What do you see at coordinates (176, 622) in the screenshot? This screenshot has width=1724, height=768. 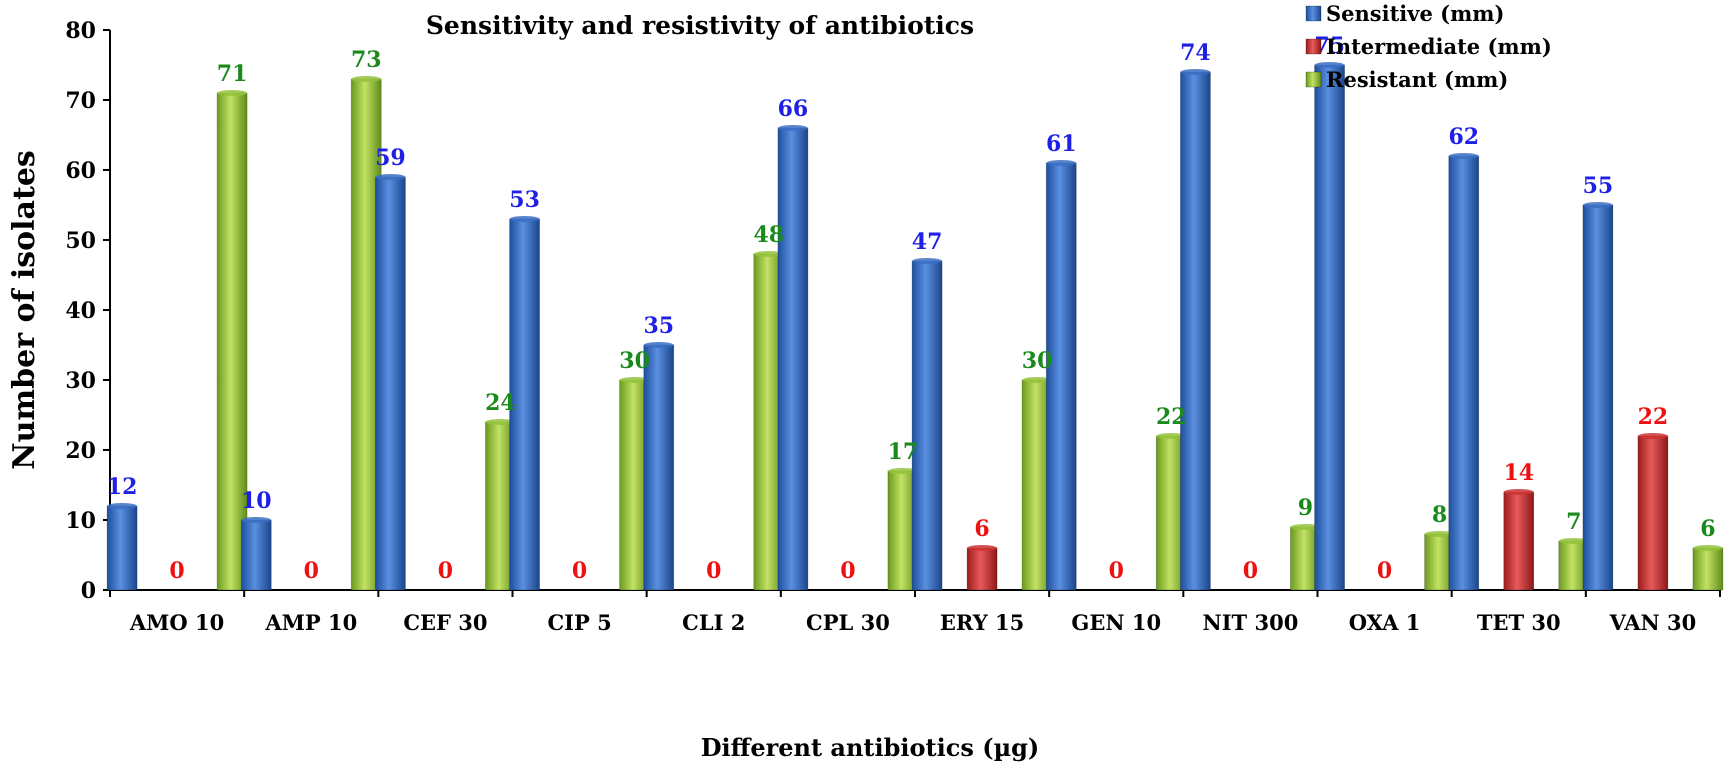 I see `x-tick-label: AMO 10` at bounding box center [176, 622].